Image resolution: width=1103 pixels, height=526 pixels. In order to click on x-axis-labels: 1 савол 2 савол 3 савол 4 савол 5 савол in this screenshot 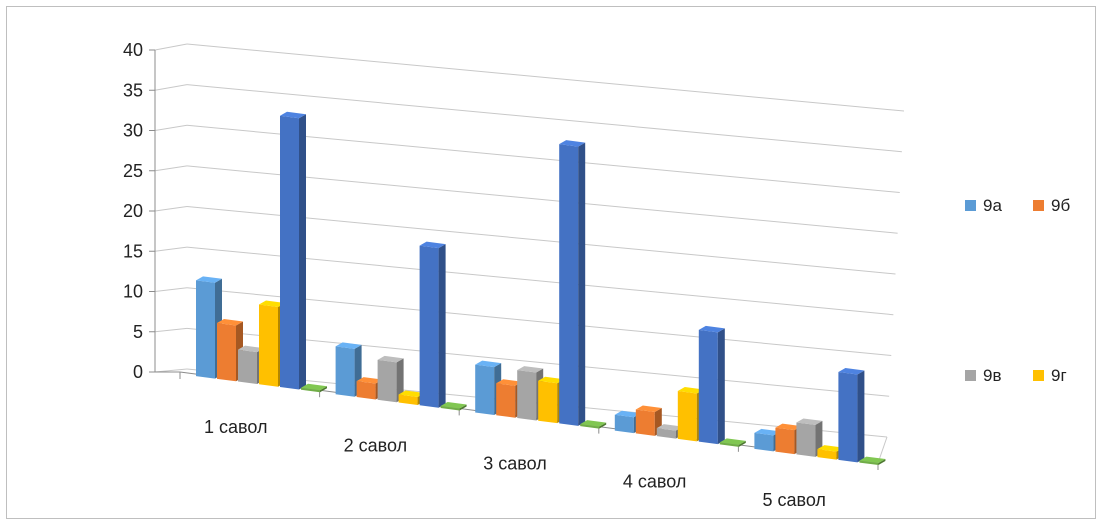, I will do `click(515, 463)`.